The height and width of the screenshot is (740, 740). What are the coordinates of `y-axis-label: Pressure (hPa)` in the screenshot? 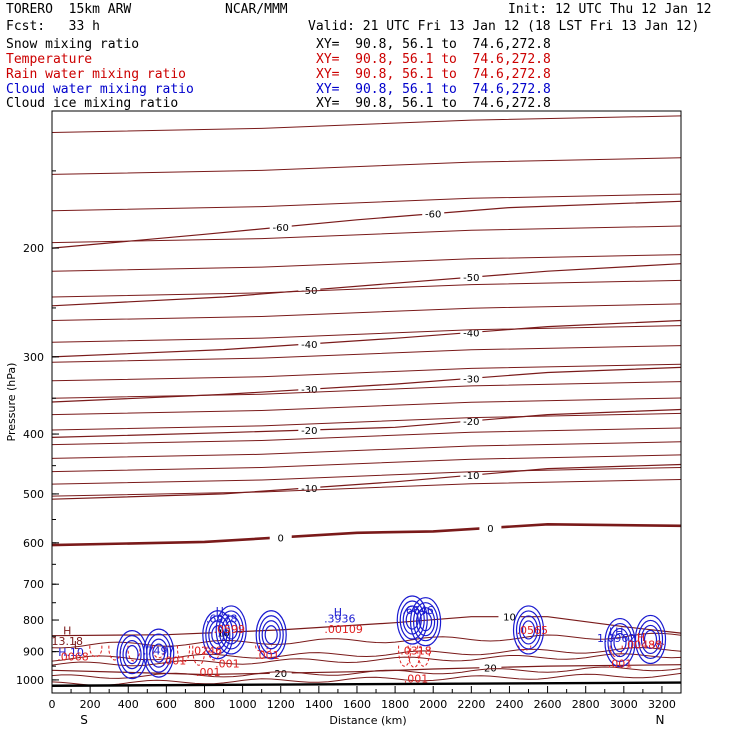 It's located at (11, 402).